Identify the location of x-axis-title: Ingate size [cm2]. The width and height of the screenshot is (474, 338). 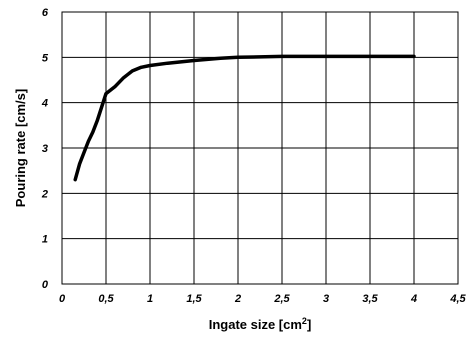
(260, 324).